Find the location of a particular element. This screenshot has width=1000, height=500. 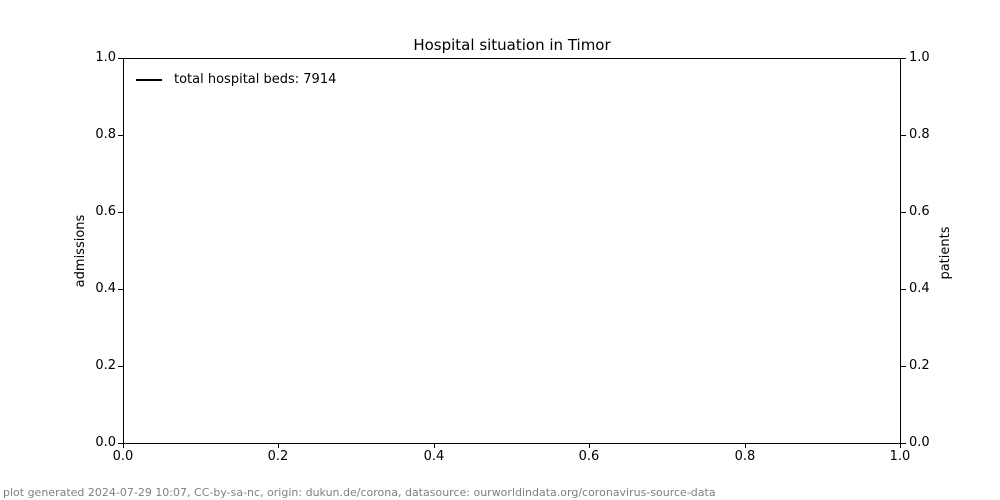

y-right-tick-label: 0.8 is located at coordinates (919, 134).